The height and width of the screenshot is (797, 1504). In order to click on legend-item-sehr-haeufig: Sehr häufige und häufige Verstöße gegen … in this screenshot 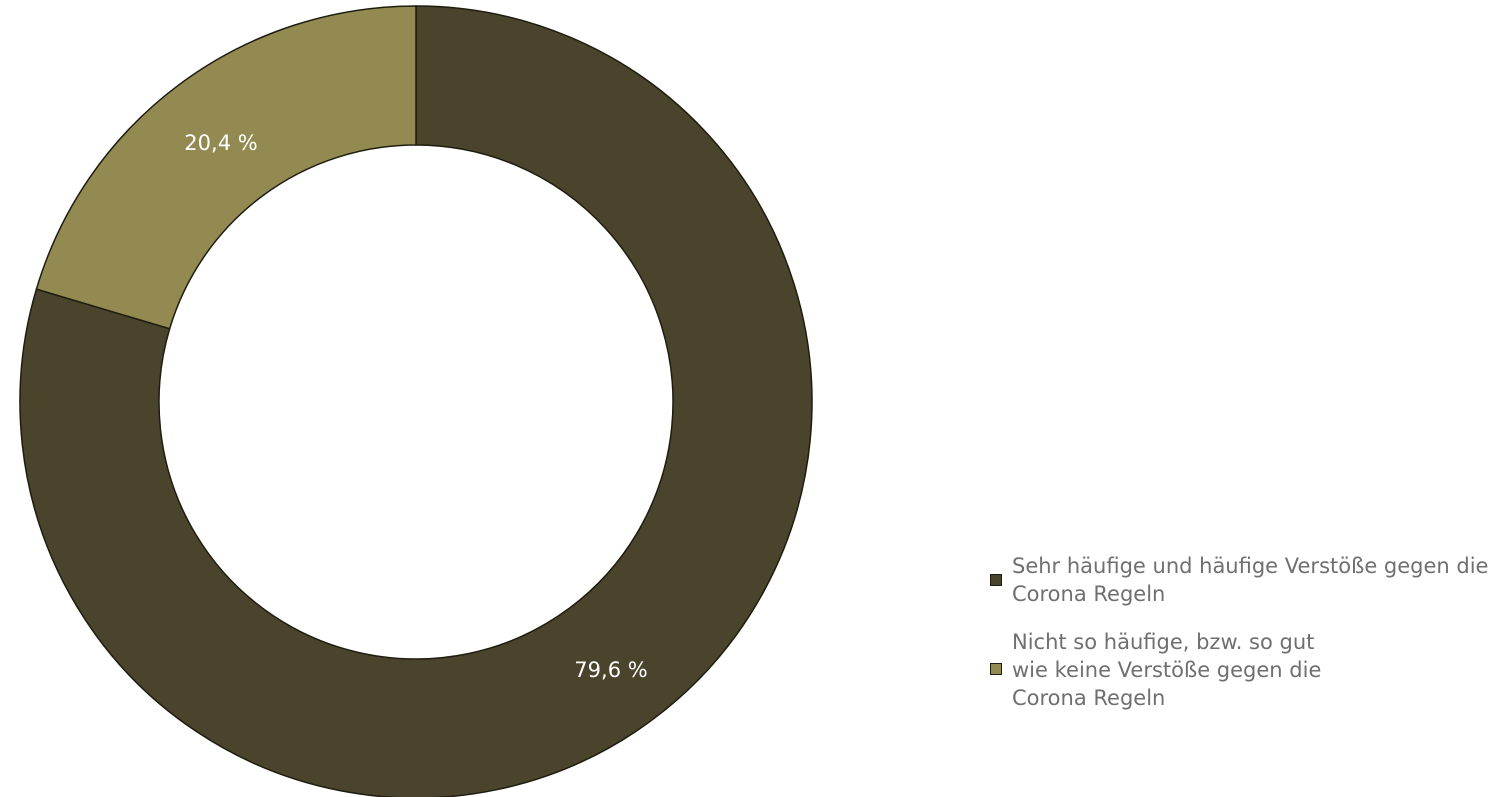, I will do `click(1243, 580)`.